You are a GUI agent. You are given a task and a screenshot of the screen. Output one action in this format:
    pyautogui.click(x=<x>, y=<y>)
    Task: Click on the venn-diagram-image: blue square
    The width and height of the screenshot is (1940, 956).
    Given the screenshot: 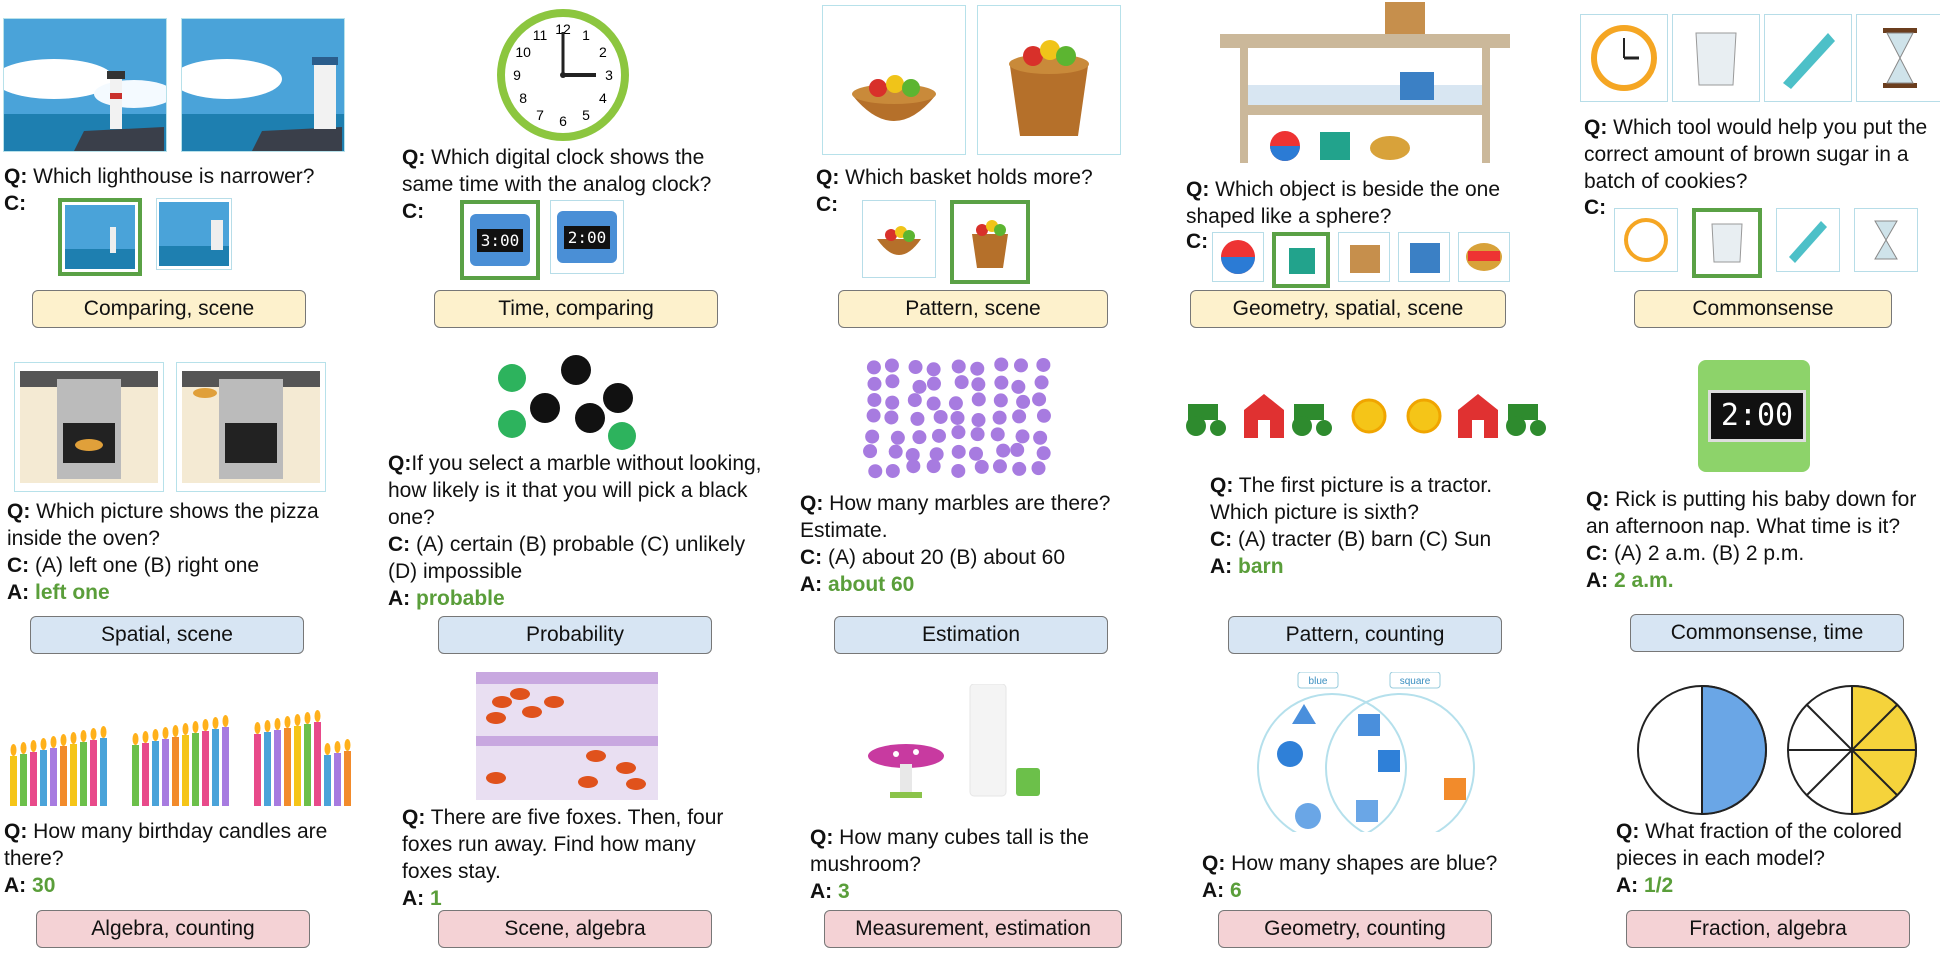 What is the action you would take?
    pyautogui.click(x=1364, y=752)
    